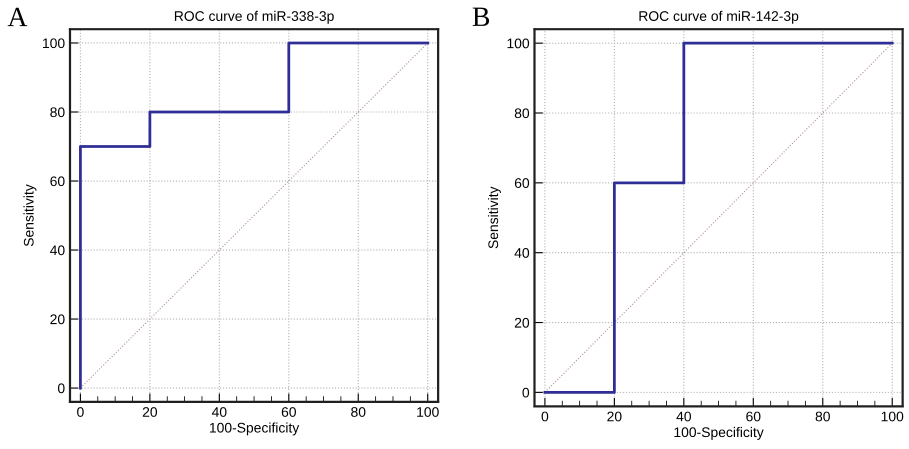 The image size is (909, 449). I want to click on chart-title: ROC curve of miR-338-3p, so click(254, 17).